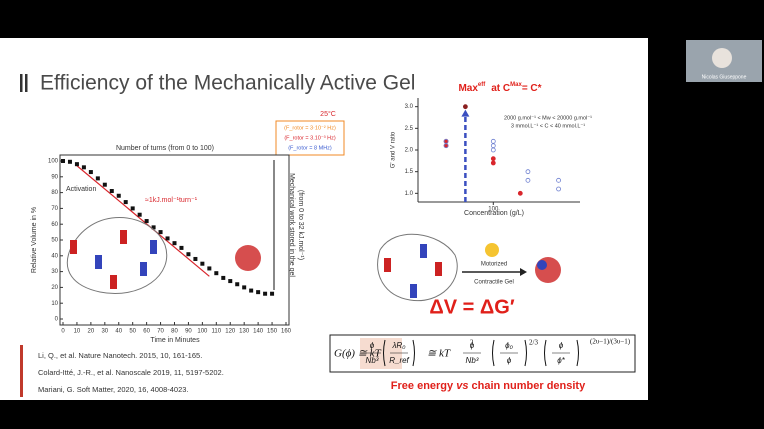 This screenshot has height=429, width=764. Describe the element at coordinates (54, 256) in the screenshot. I see `y-tick-label: 40` at that location.